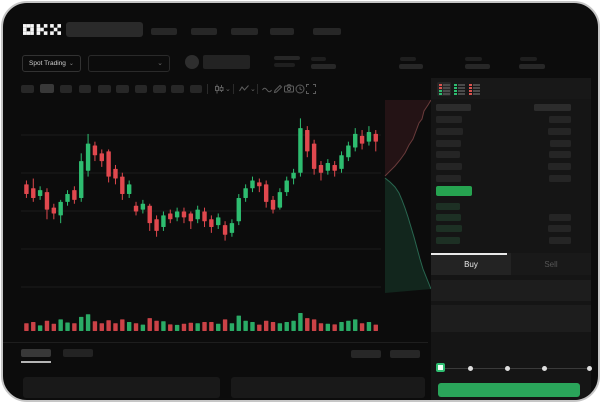  Describe the element at coordinates (444, 89) in the screenshot. I see `orderbook-mode-both-icon` at that location.